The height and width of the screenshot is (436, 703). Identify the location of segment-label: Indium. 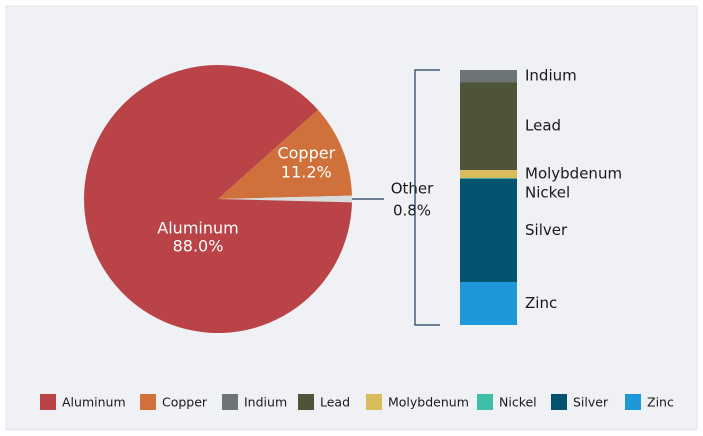
(551, 76).